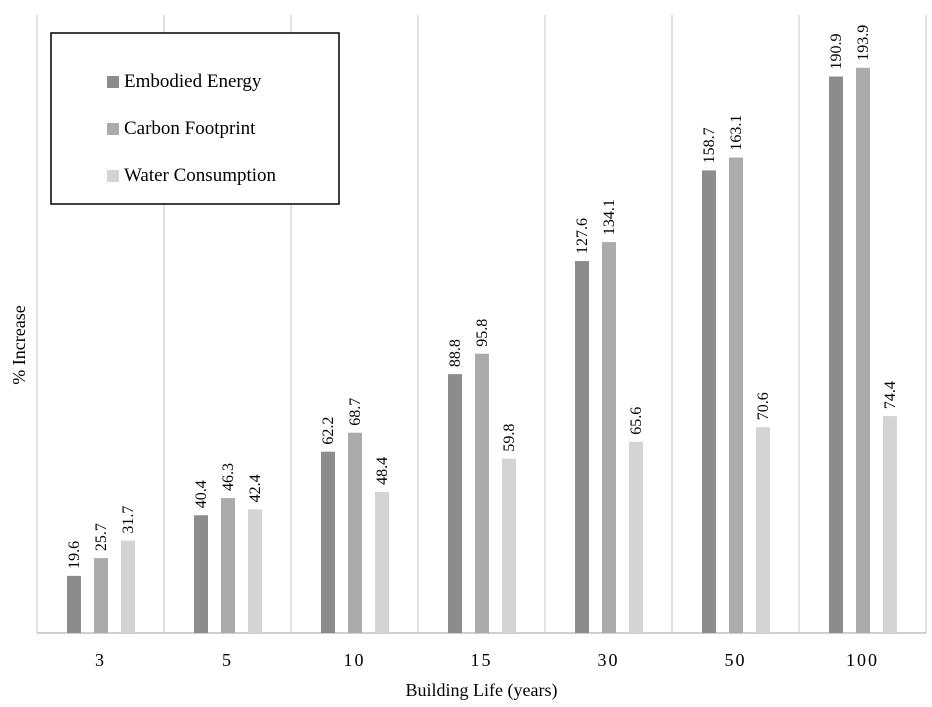  I want to click on x-tick-label: 3, so click(100, 660).